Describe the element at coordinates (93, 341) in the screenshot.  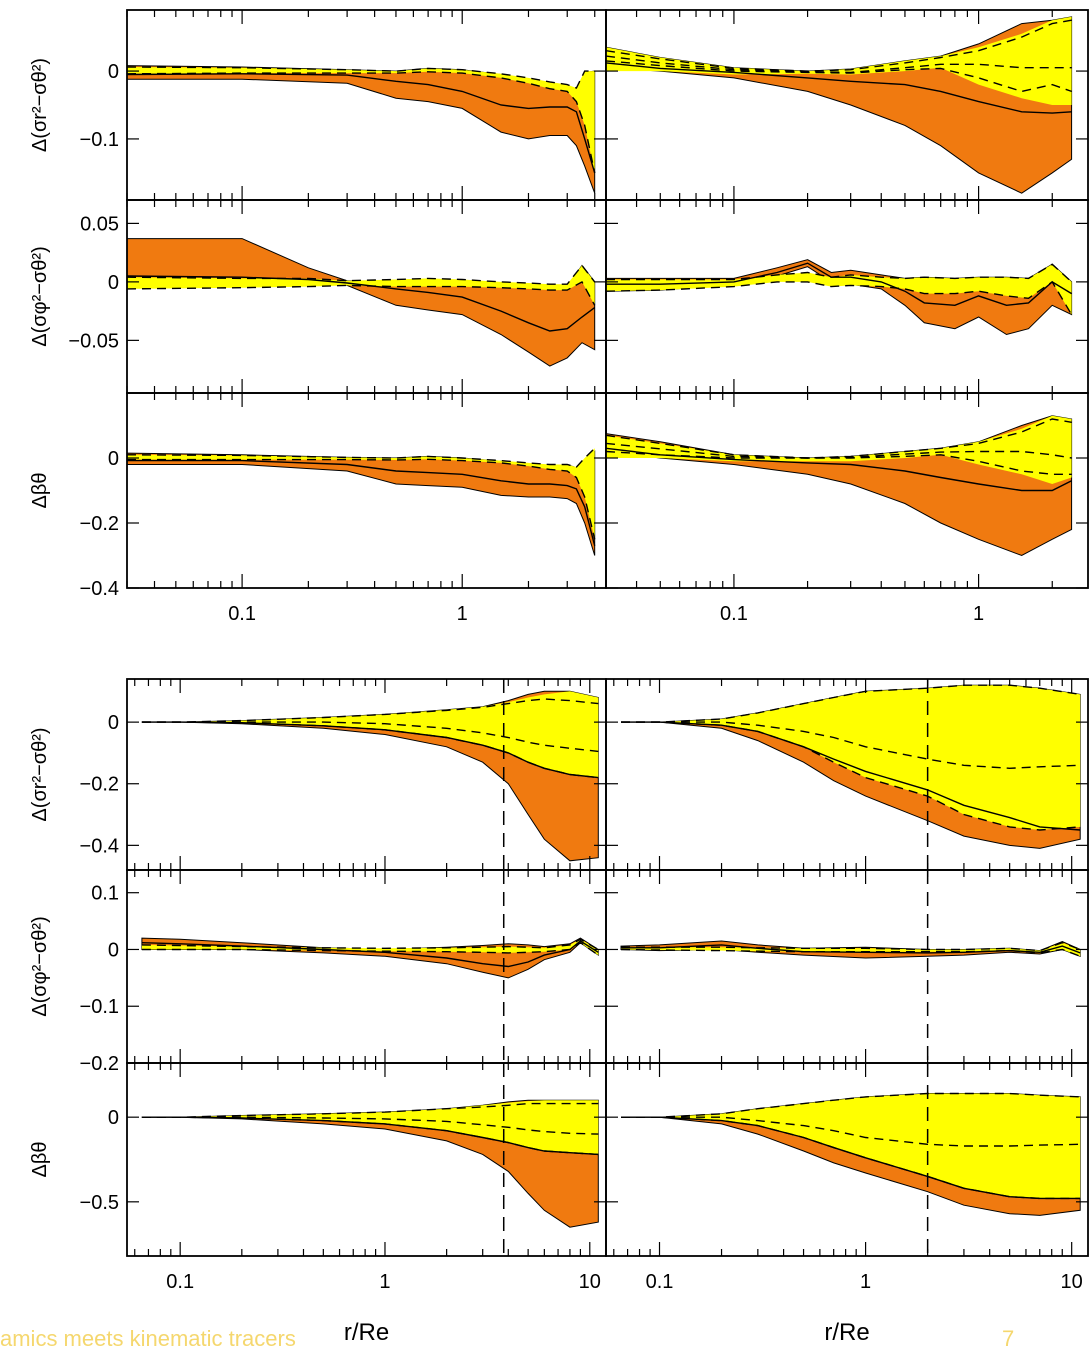
I see `y-tick-label: −0.05` at that location.